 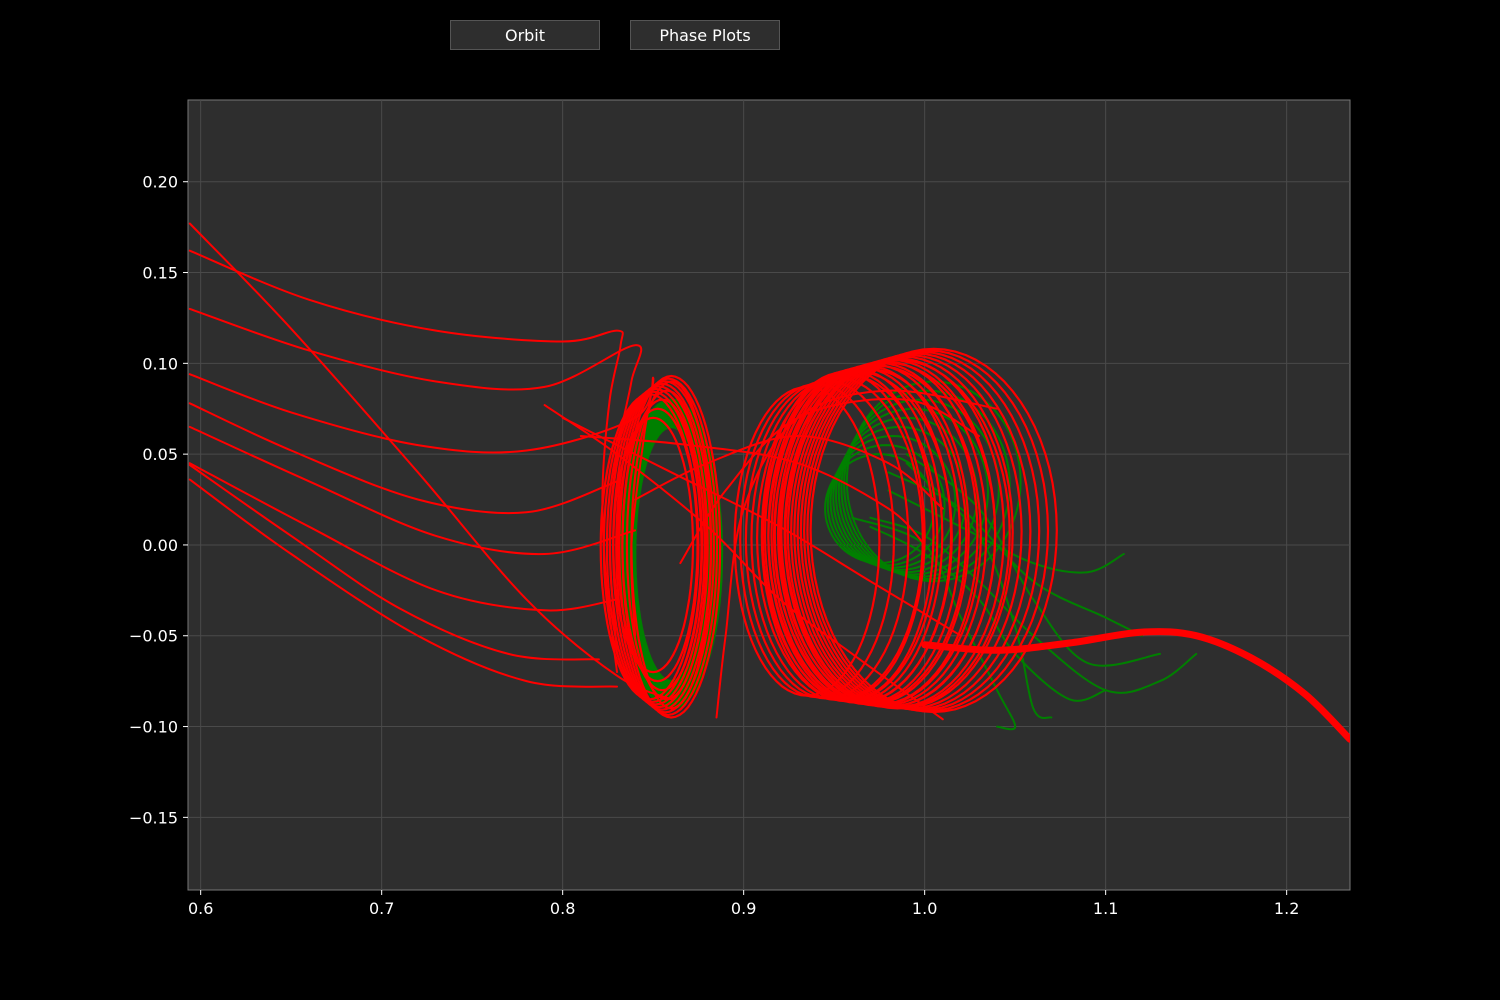 I want to click on x-tick-label: 1.1, so click(x=1105, y=908).